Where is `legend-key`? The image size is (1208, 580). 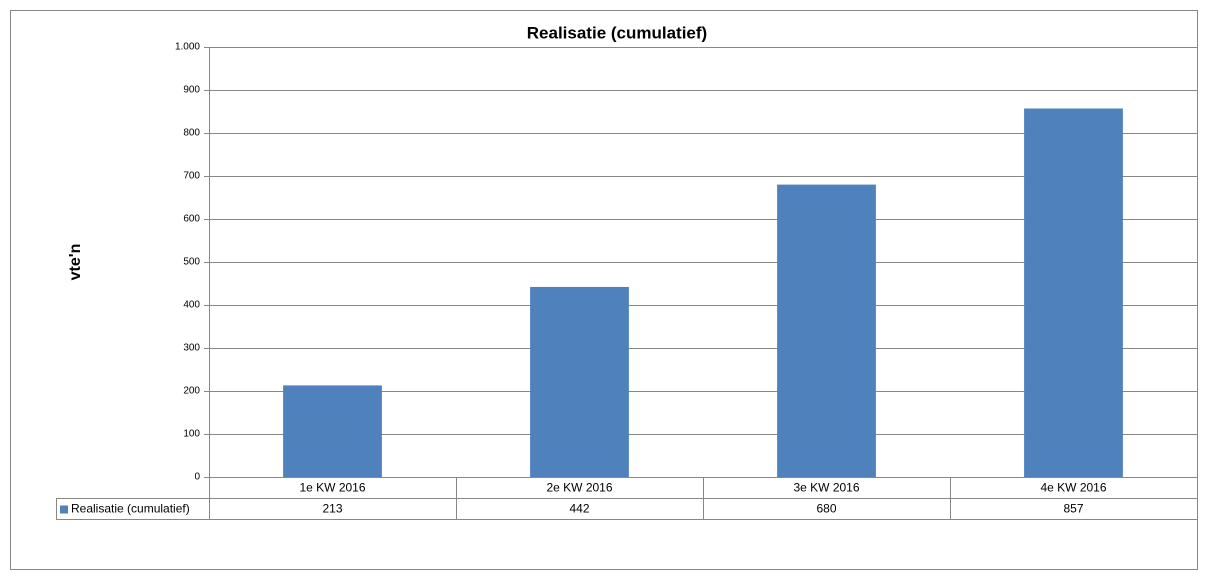 legend-key is located at coordinates (64, 509).